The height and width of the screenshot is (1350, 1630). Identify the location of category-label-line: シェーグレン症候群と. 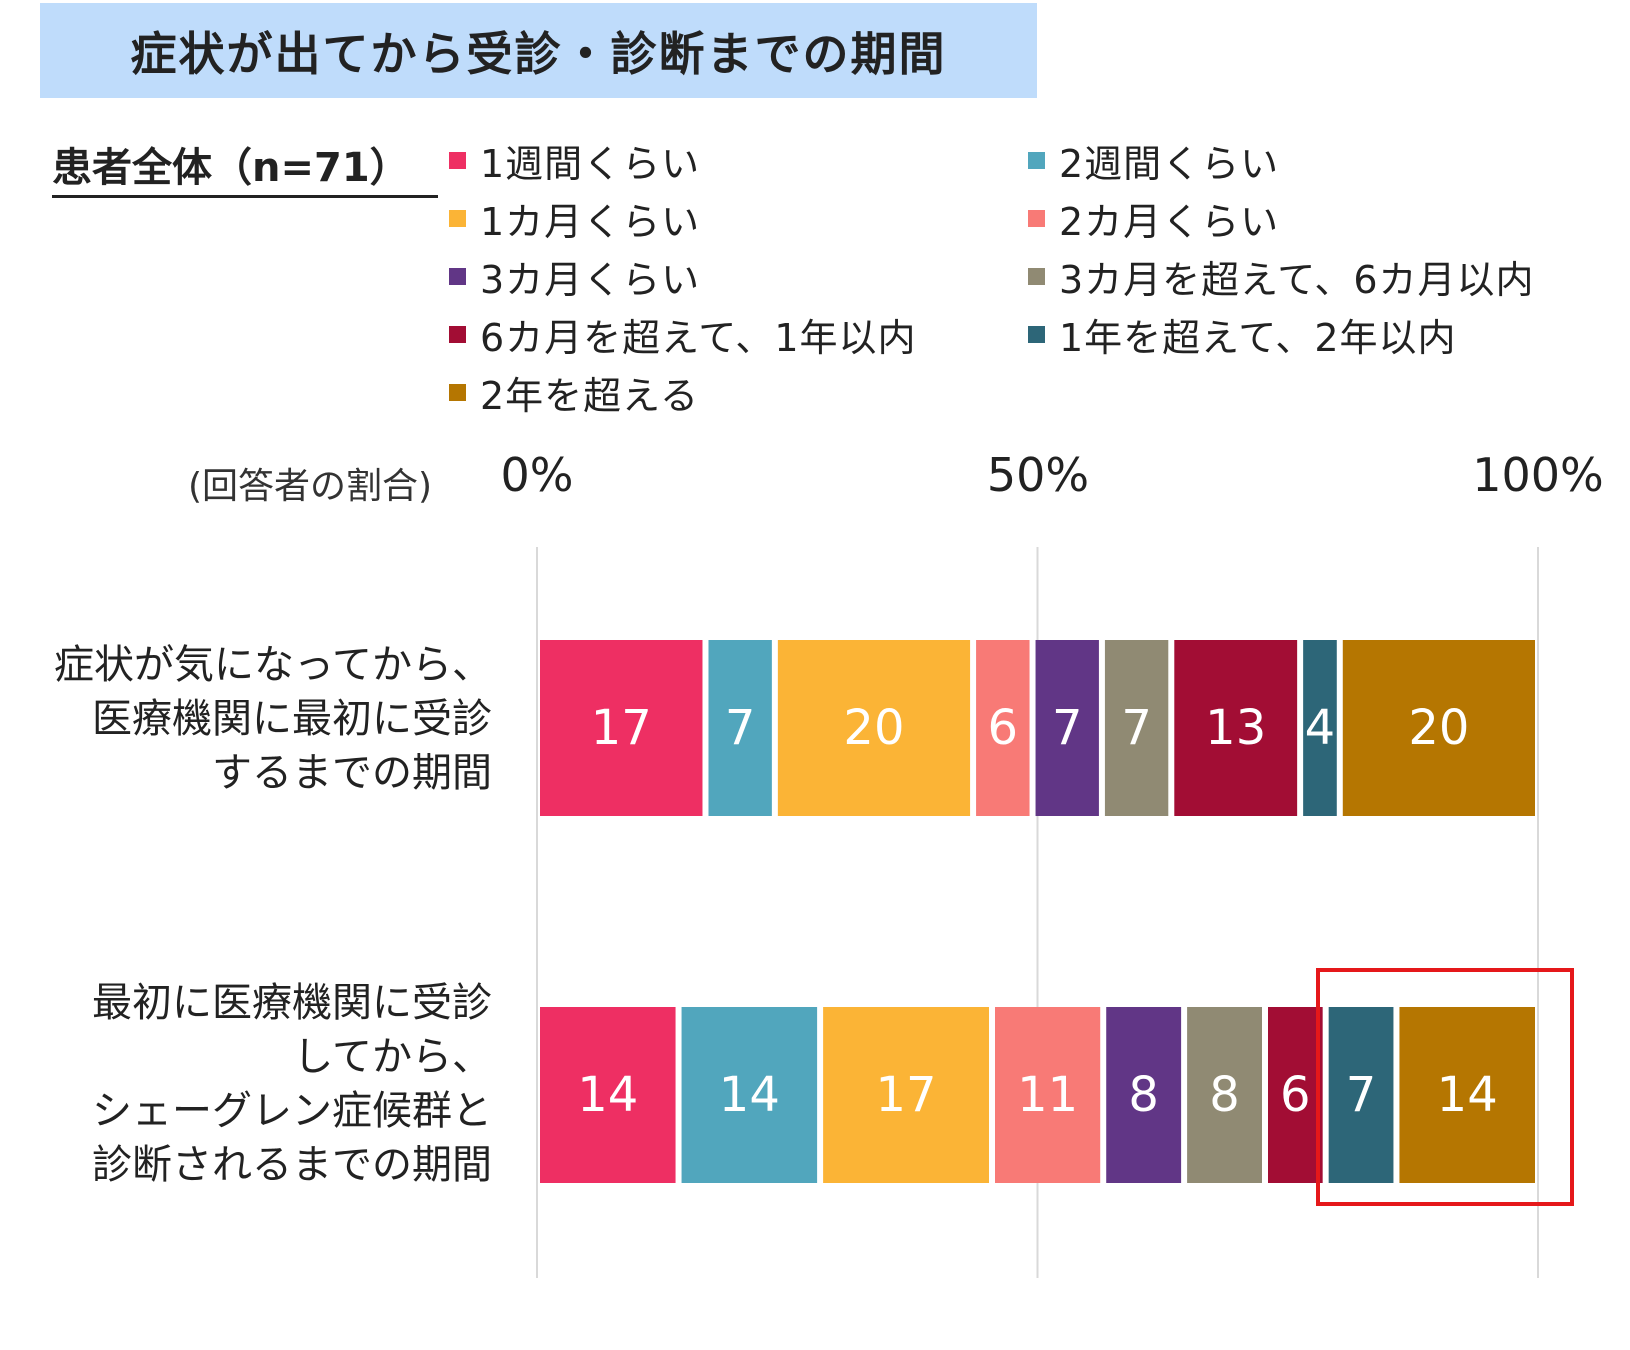
(292, 1111).